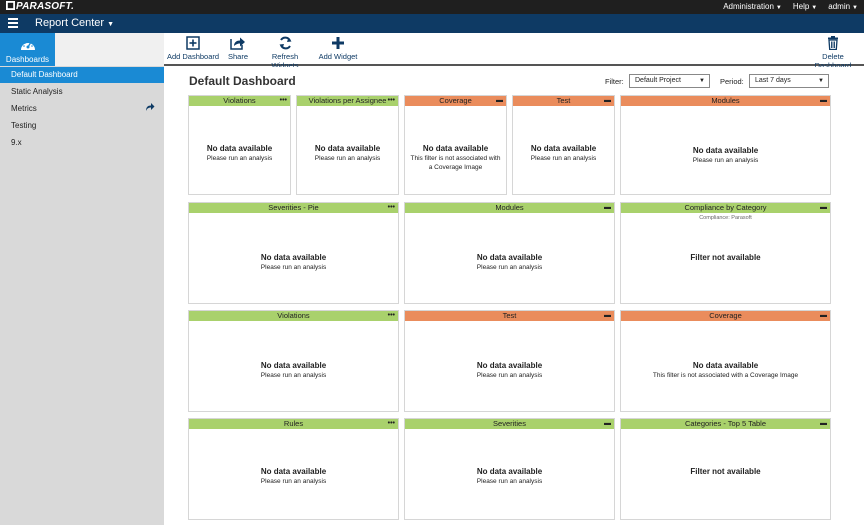  I want to click on widget-header: Modules ▬, so click(509, 208).